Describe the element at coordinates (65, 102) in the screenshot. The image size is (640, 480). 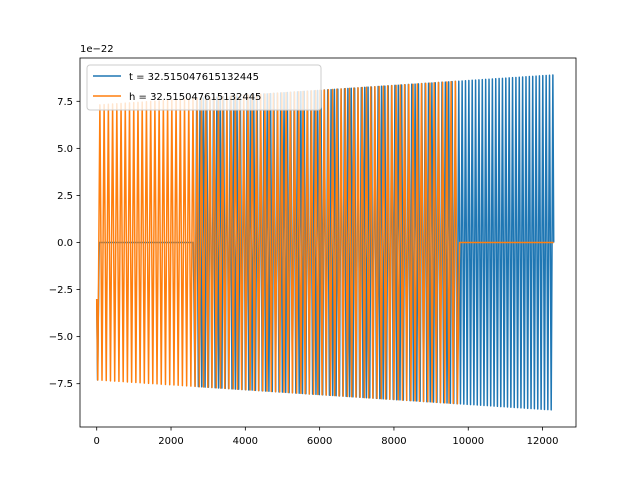
I see `y-tick-label: 7.5` at that location.